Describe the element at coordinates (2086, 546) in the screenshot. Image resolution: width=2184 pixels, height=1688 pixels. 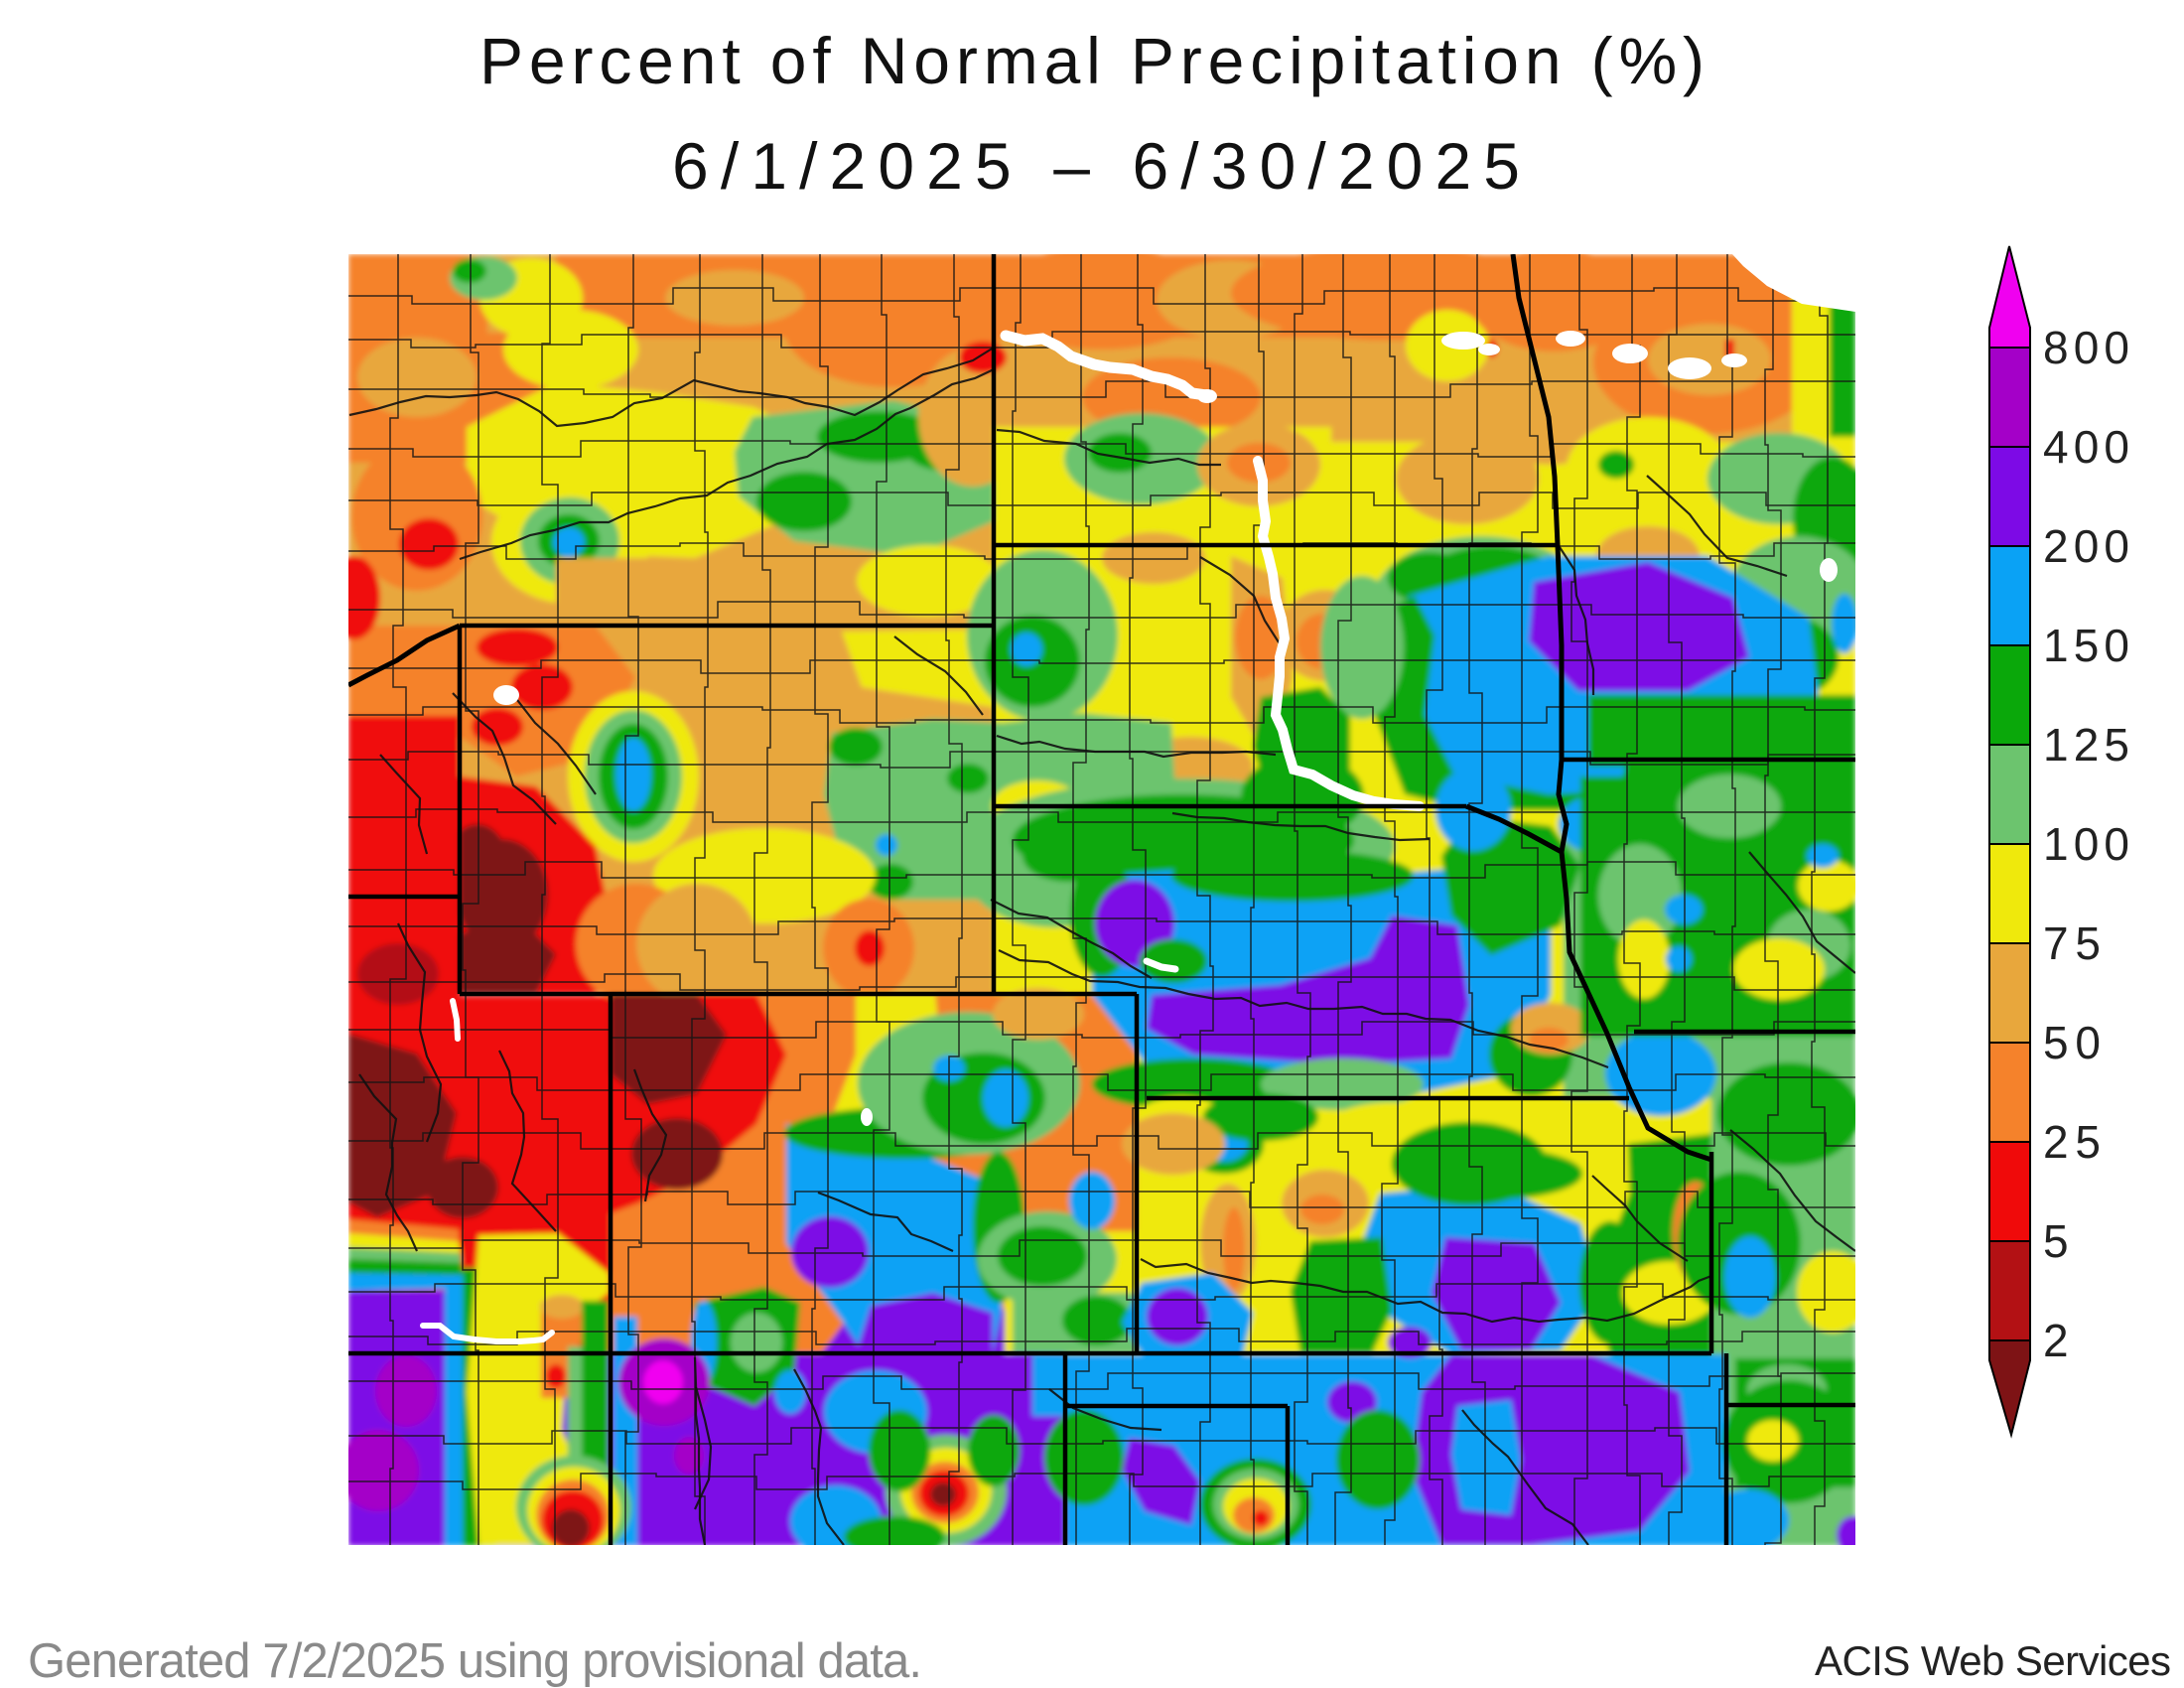
I see `svg-text: 200` at that location.